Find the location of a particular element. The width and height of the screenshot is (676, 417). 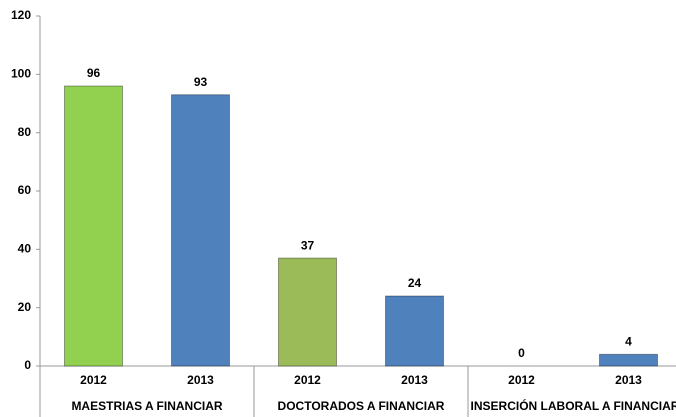

group-label: MAESTRIAS A FINANCIAR is located at coordinates (146, 406).